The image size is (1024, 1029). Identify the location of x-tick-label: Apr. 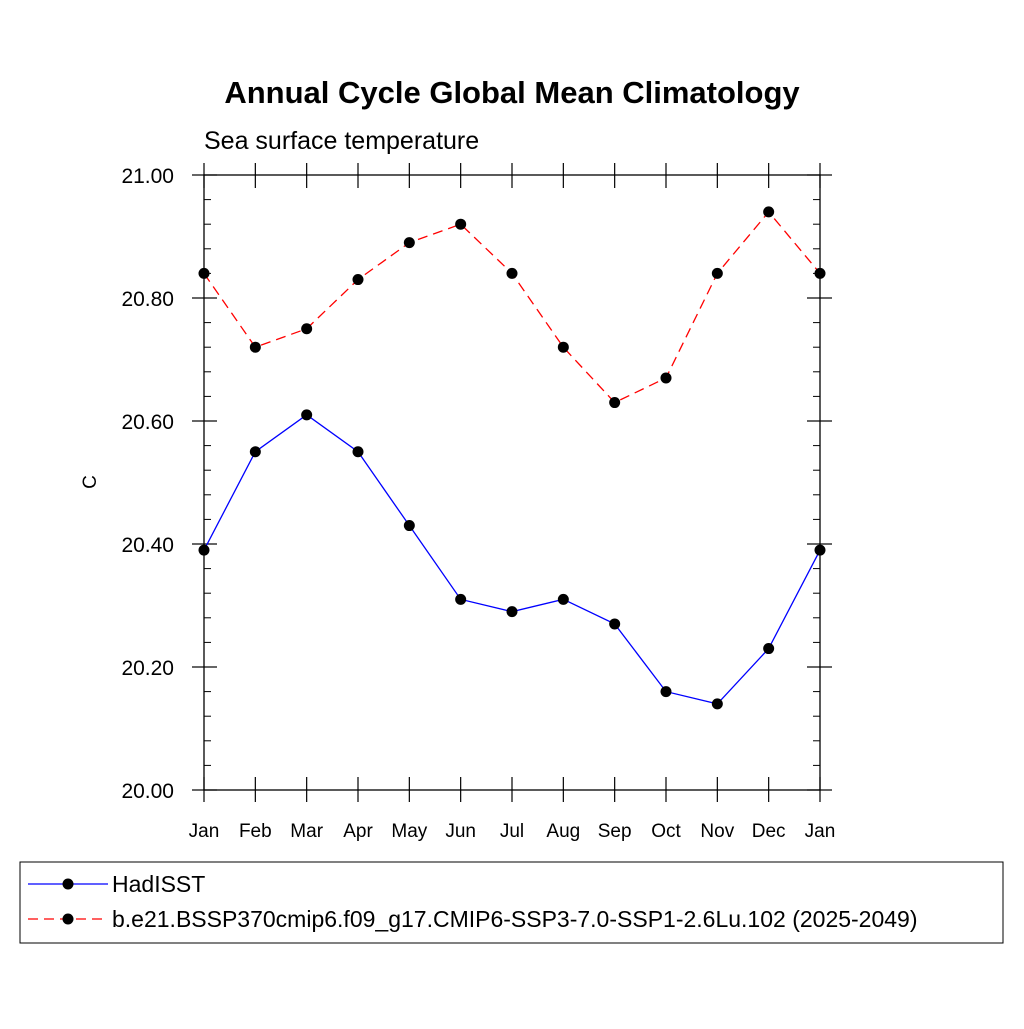
(358, 831).